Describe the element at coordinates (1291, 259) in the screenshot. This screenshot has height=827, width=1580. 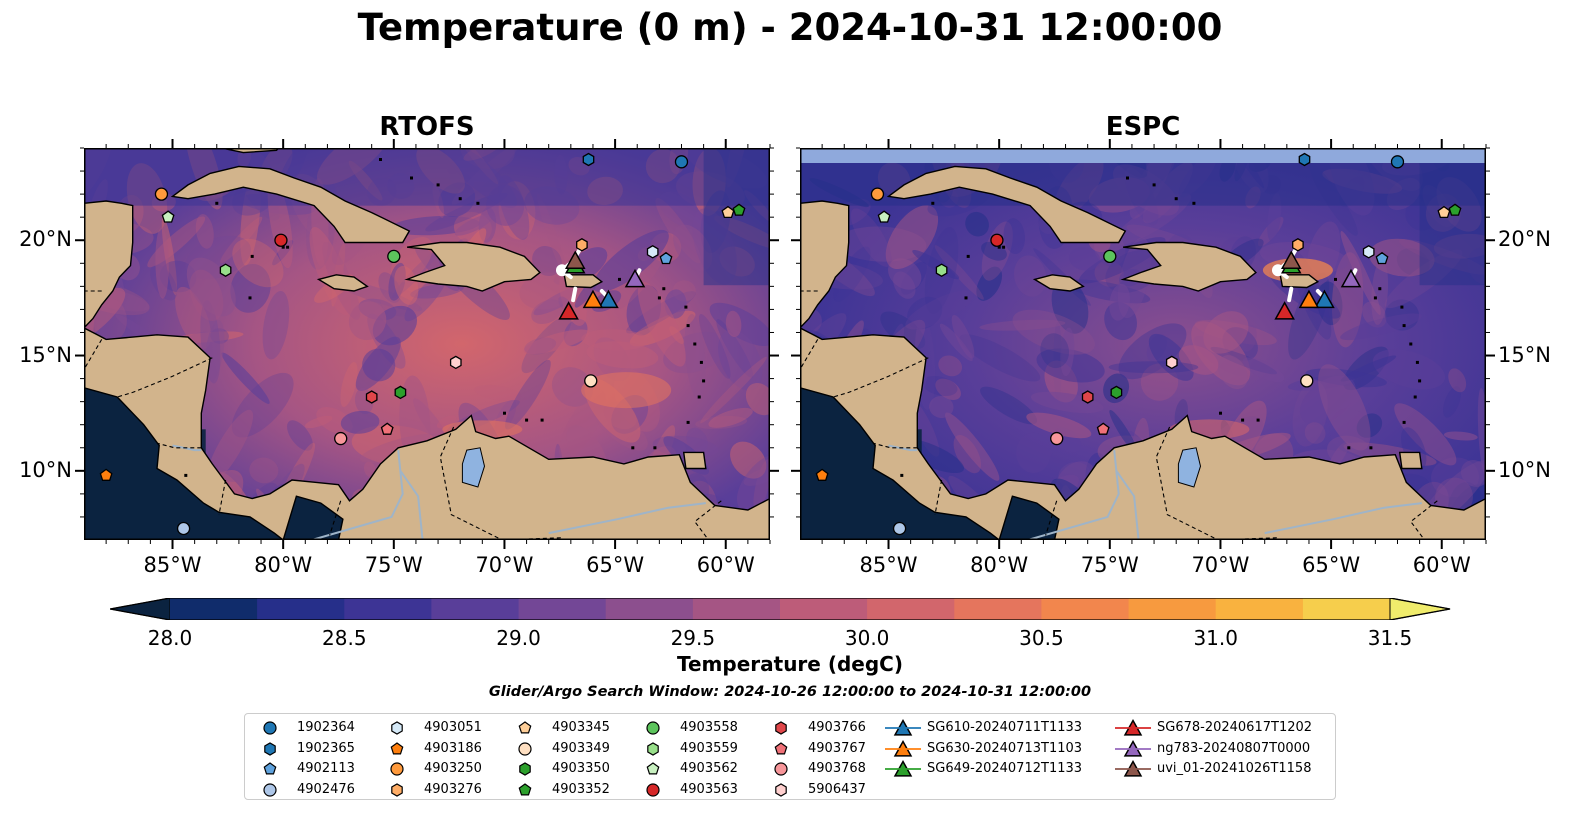
I see `marker-uvi_01-20241026T1158` at that location.